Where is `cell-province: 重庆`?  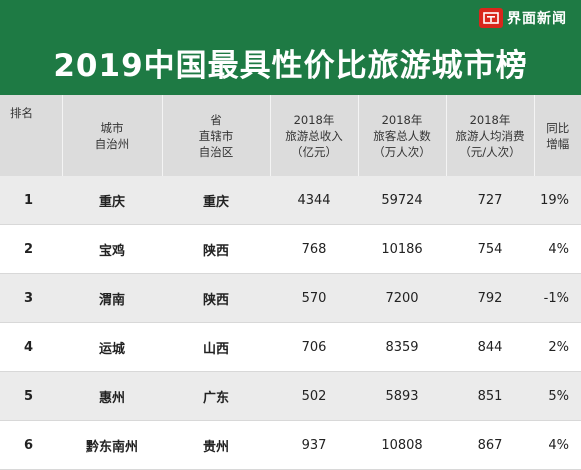
cell-province: 重庆 is located at coordinates (216, 200).